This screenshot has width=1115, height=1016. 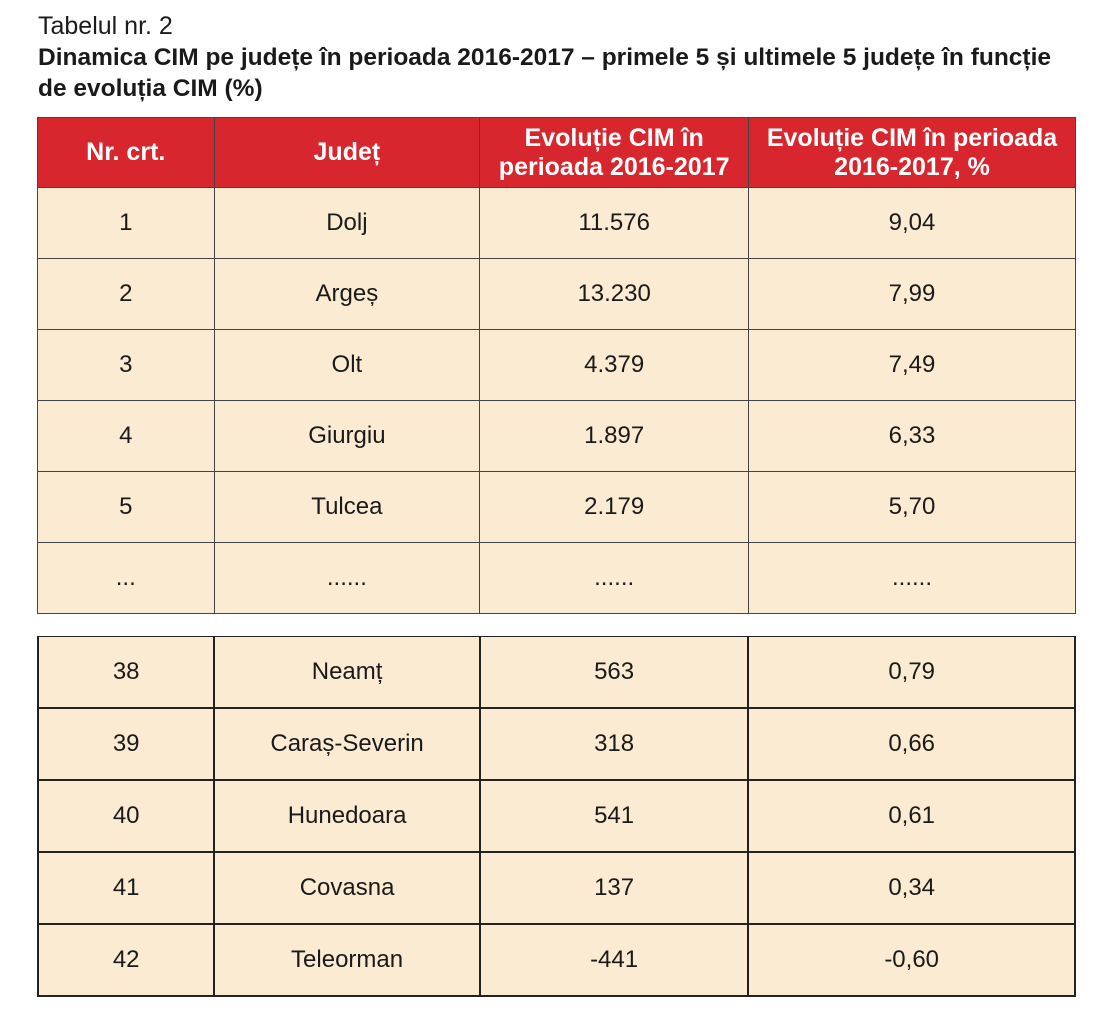 What do you see at coordinates (614, 294) in the screenshot?
I see `cell-evolutie: 13.230` at bounding box center [614, 294].